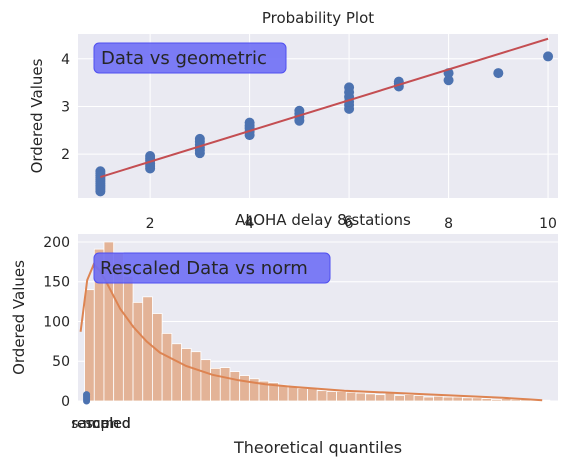 The height and width of the screenshot is (463, 581). What do you see at coordinates (448, 224) in the screenshot?
I see `top-x-tick-label: 8` at bounding box center [448, 224].